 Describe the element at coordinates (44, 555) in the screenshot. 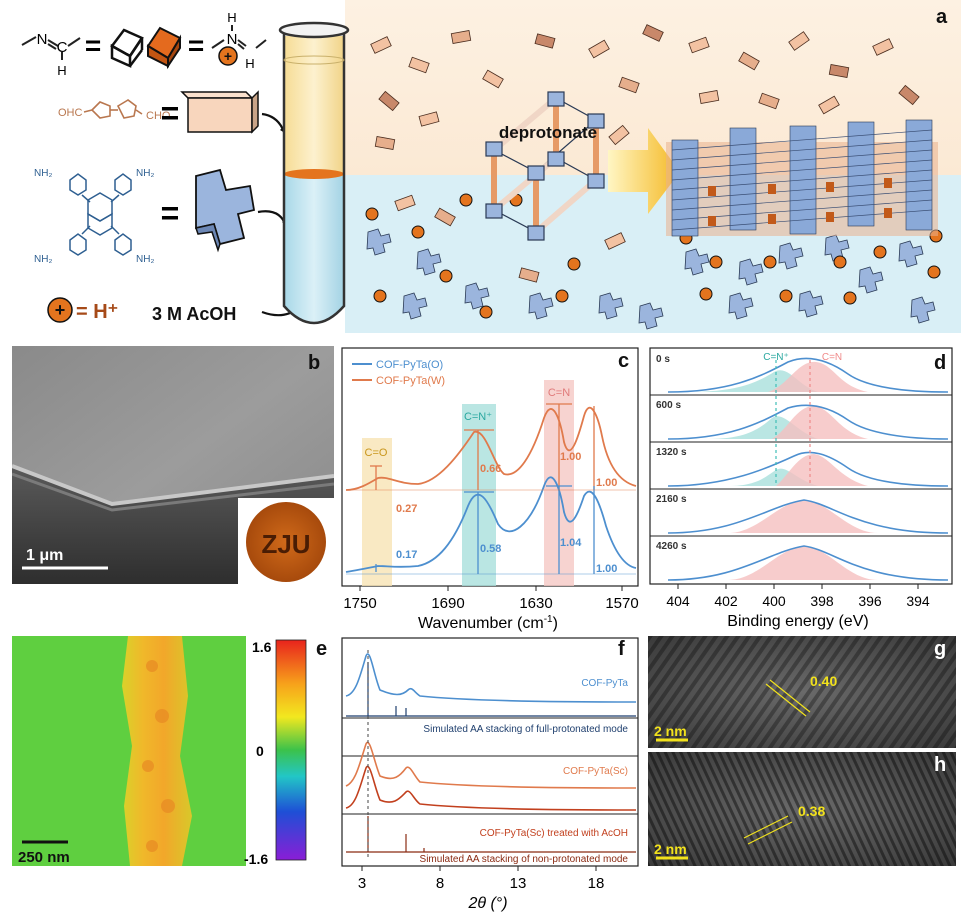

I see `svg-text: 1 μm` at that location.